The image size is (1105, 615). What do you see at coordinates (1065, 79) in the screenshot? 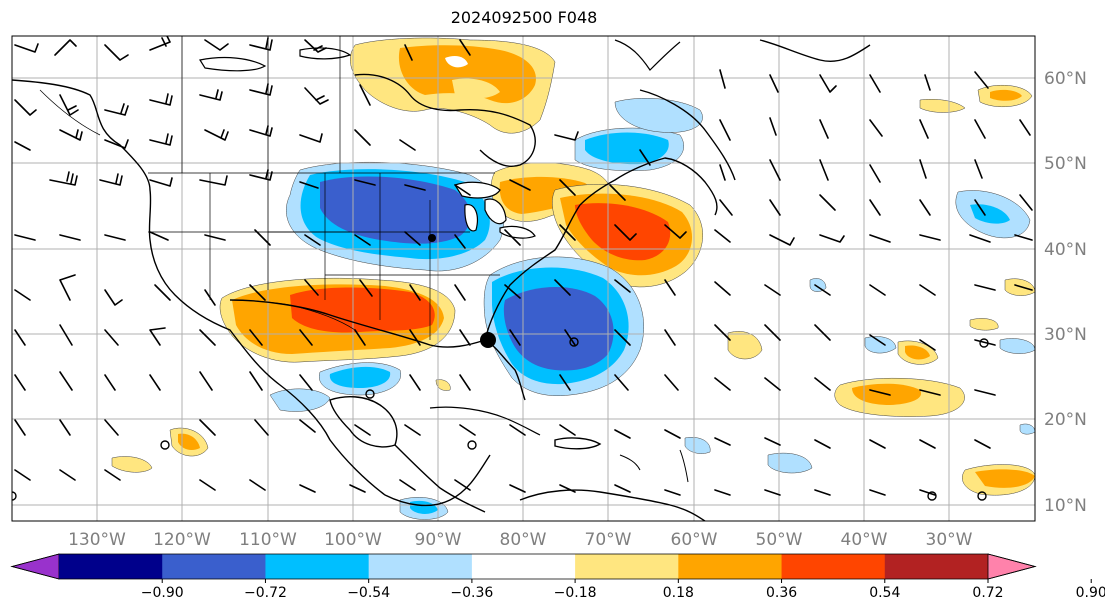
I see `lat-label: 60°N` at bounding box center [1065, 79].